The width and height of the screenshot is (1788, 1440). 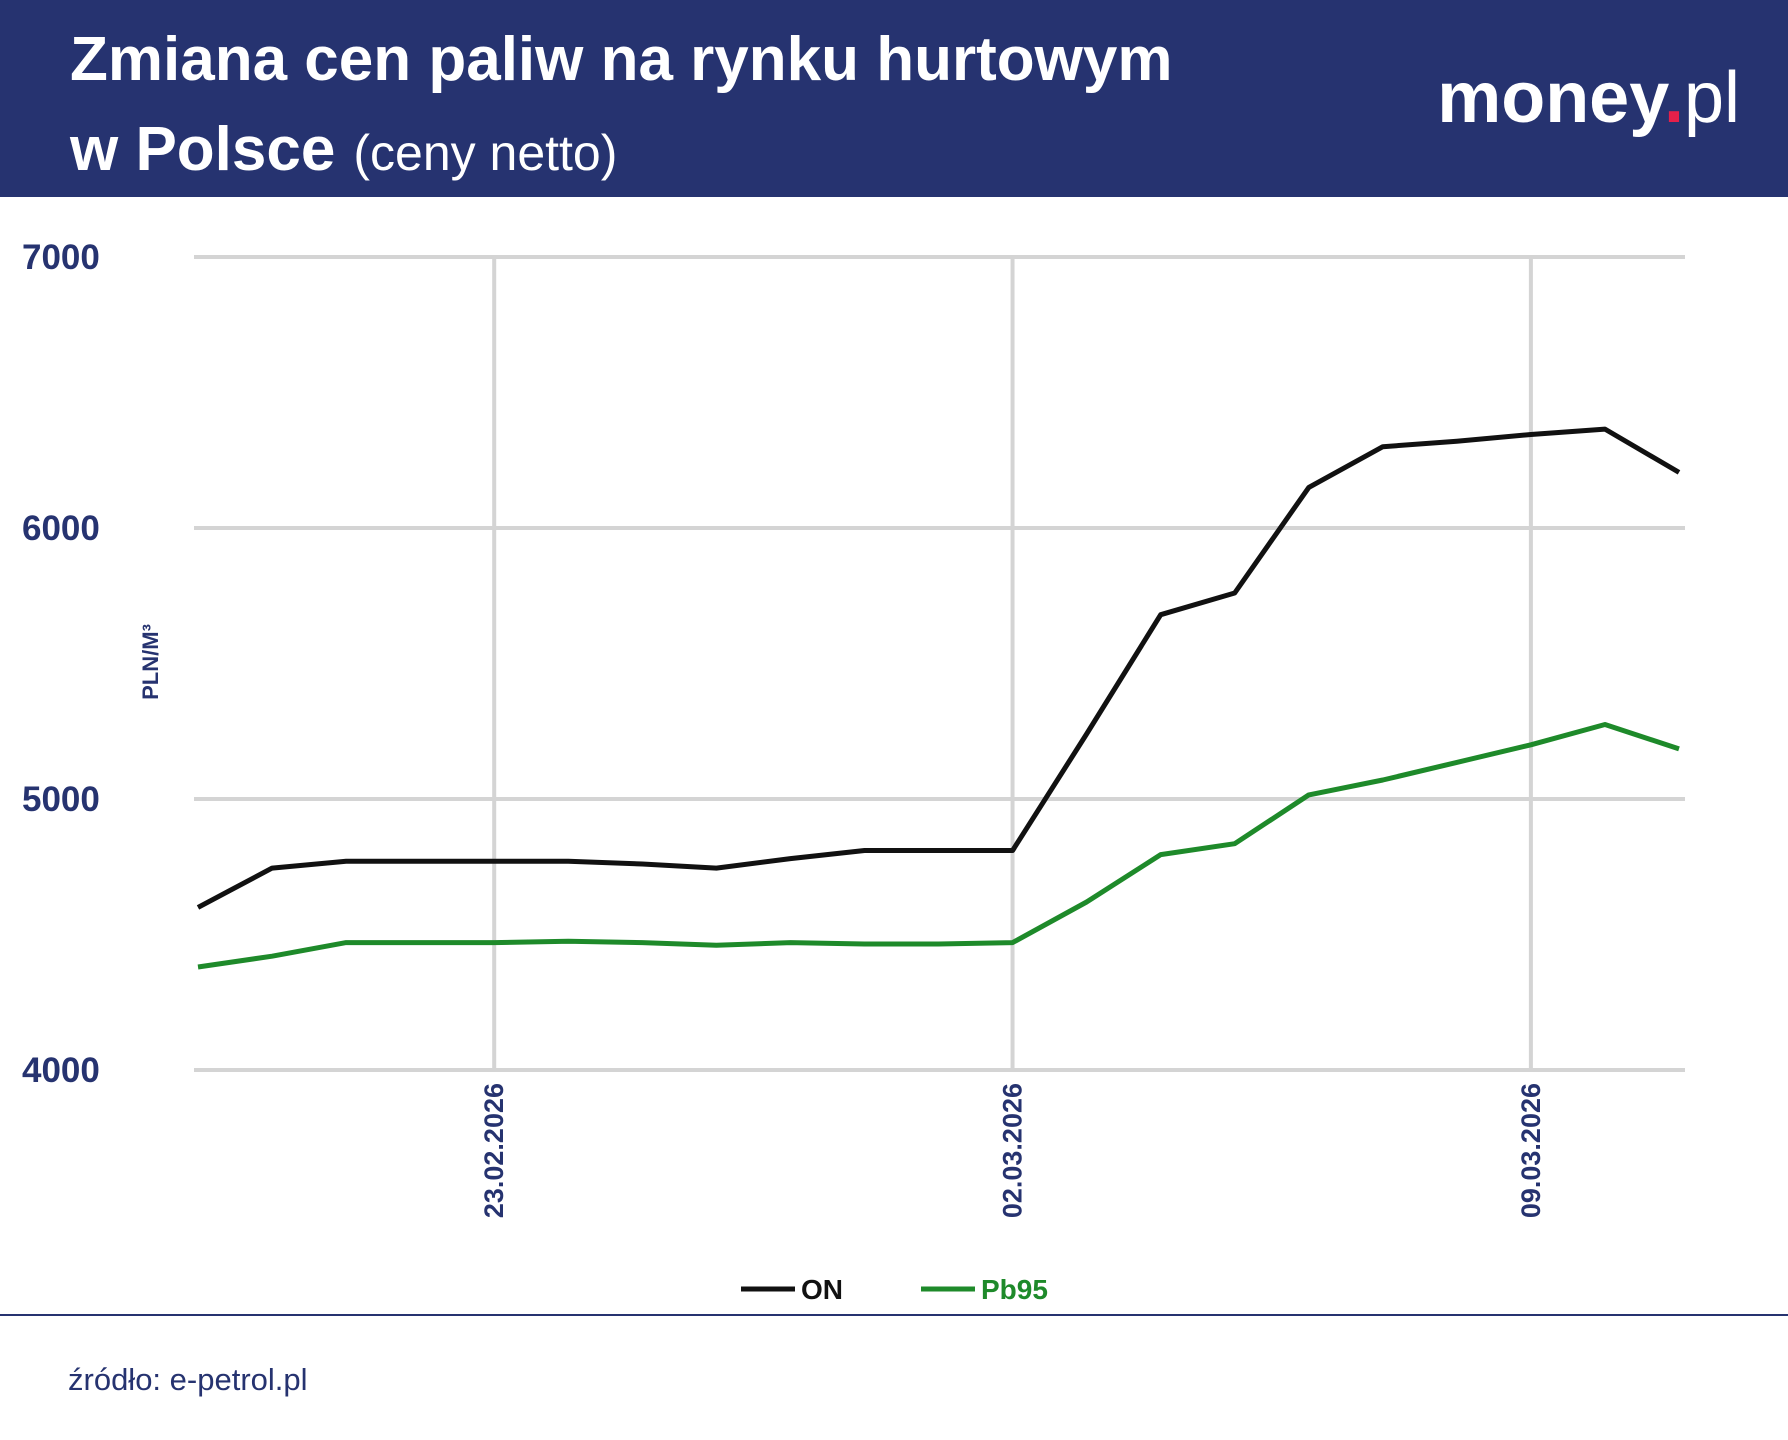 I want to click on chart-title: Zmiana cen paliw na rynku hurtowym, so click(x=621, y=59).